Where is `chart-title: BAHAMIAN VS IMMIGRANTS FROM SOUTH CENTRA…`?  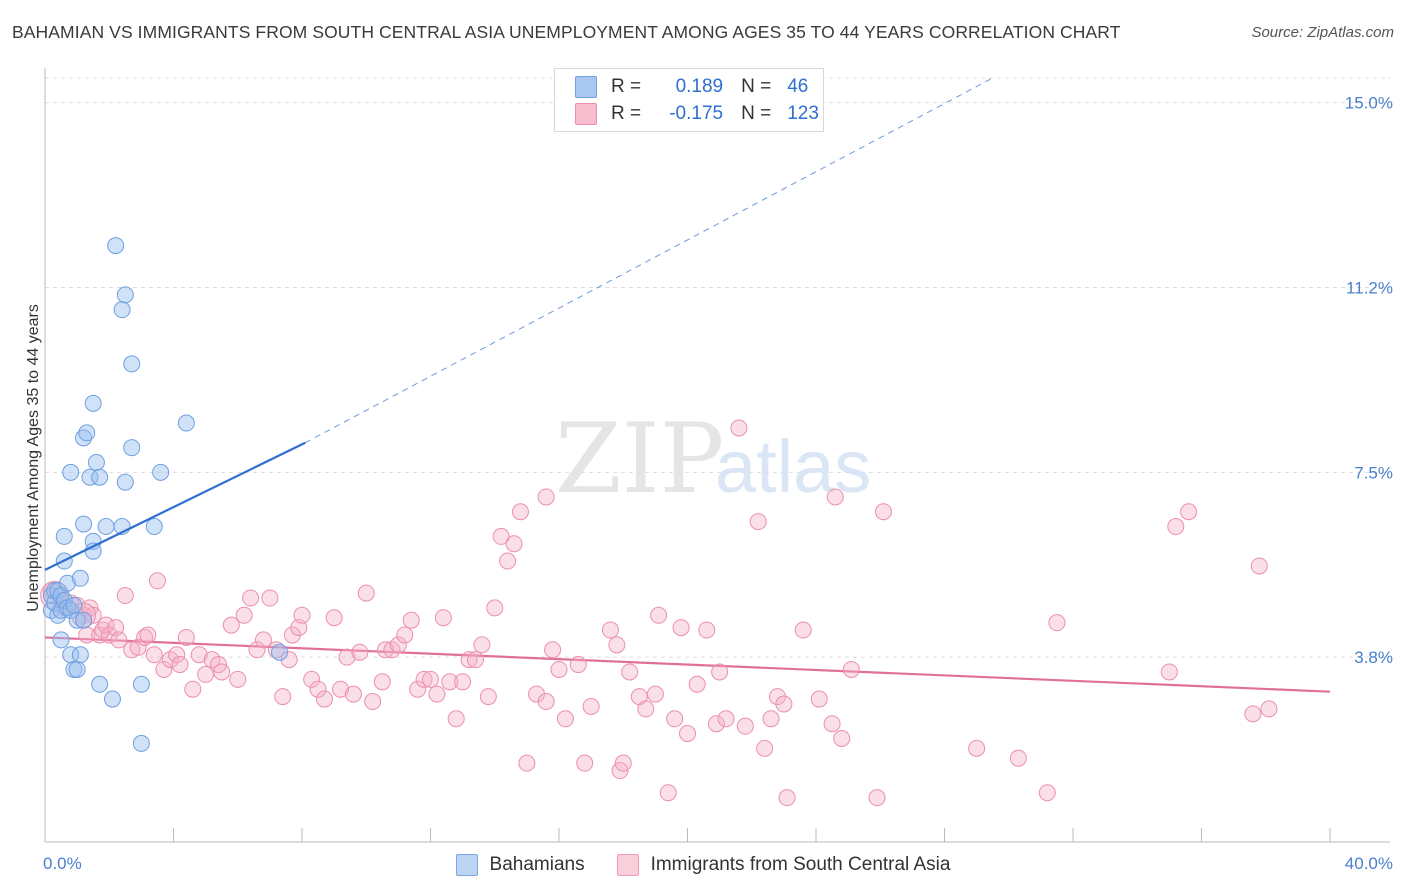
chart-title: BAHAMIAN VS IMMIGRANTS FROM SOUTH CENTRA… is located at coordinates (566, 32).